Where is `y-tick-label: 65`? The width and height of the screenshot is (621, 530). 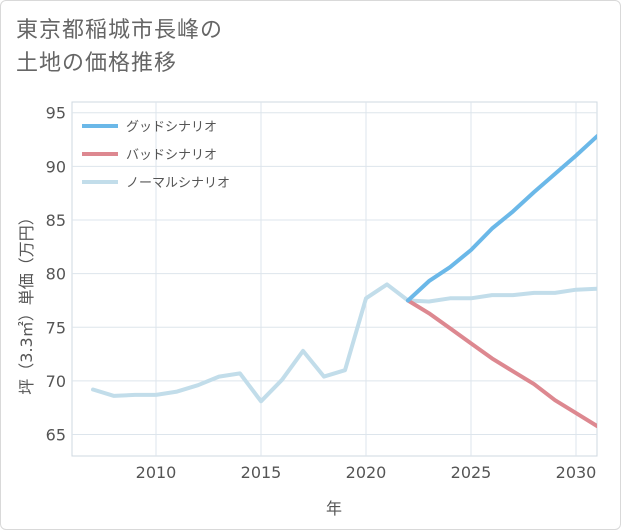
y-tick-label: 65 is located at coordinates (56, 435).